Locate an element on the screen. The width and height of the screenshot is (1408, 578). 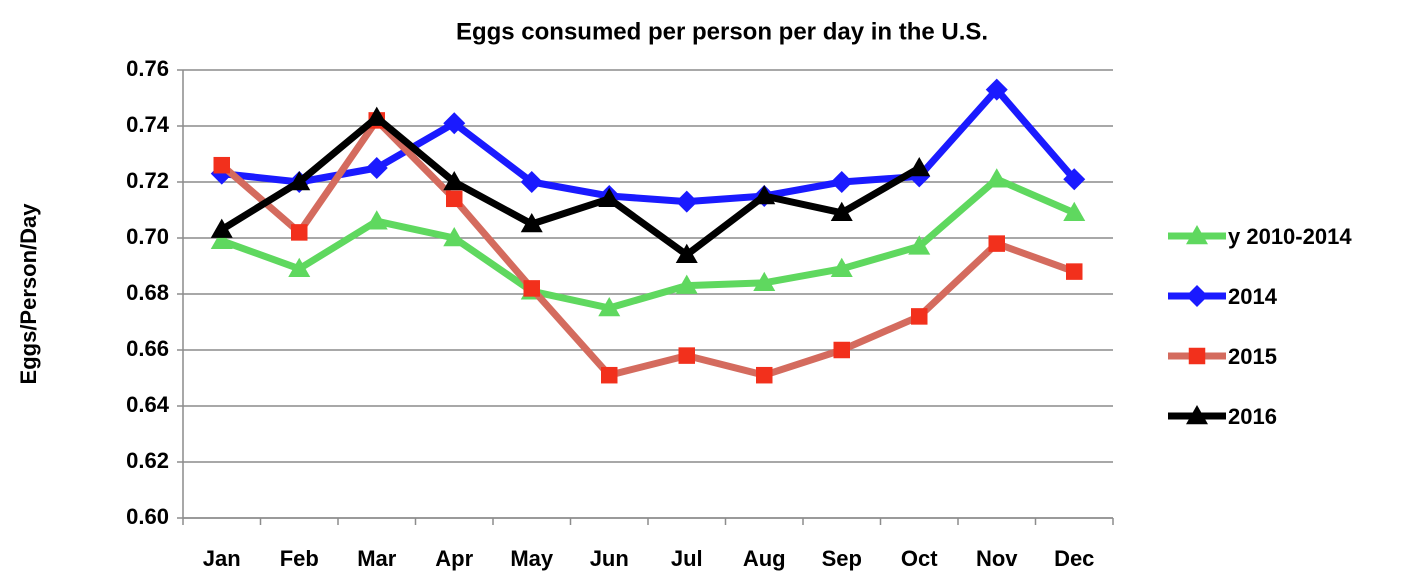
y-tick-label: 0.74 is located at coordinates (148, 124).